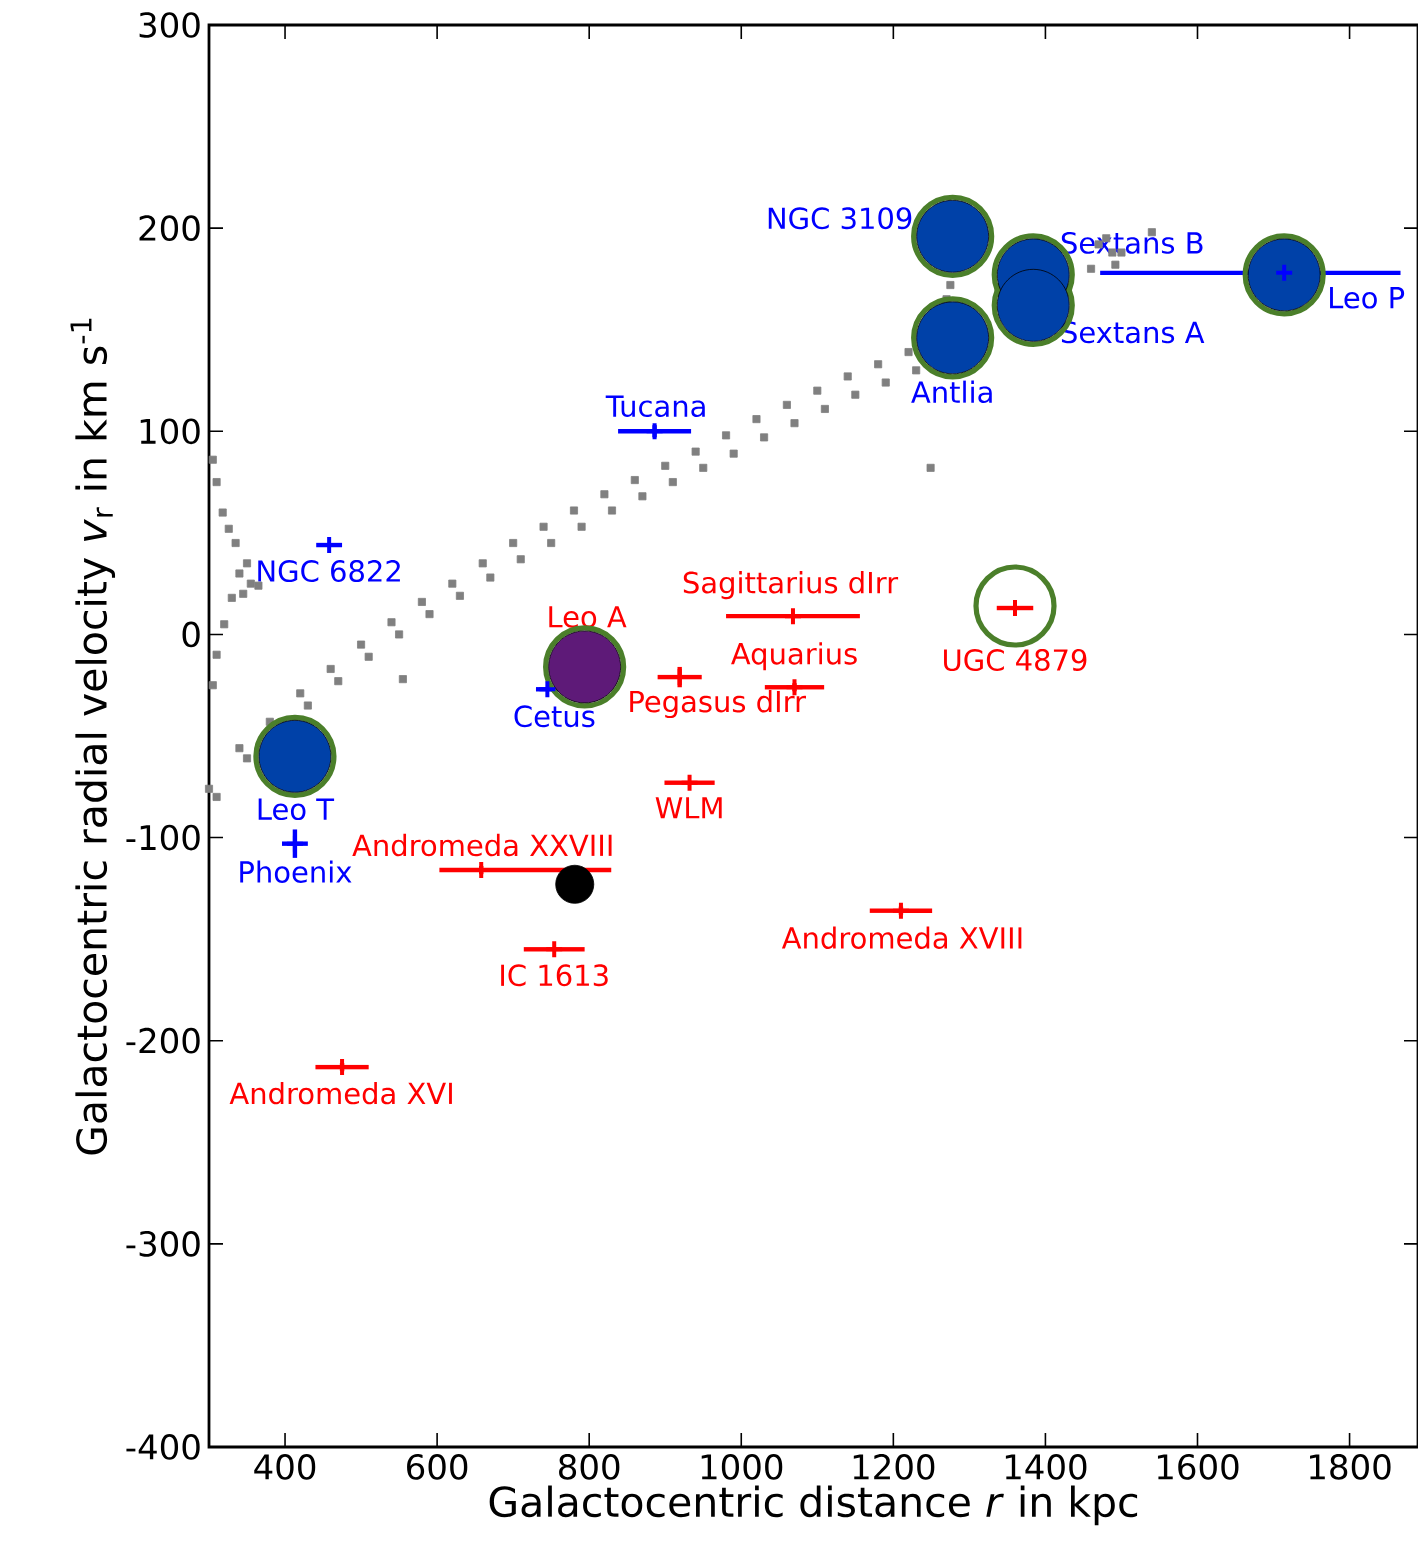  I want to click on x-tick-label: 1600, so click(1198, 1467).